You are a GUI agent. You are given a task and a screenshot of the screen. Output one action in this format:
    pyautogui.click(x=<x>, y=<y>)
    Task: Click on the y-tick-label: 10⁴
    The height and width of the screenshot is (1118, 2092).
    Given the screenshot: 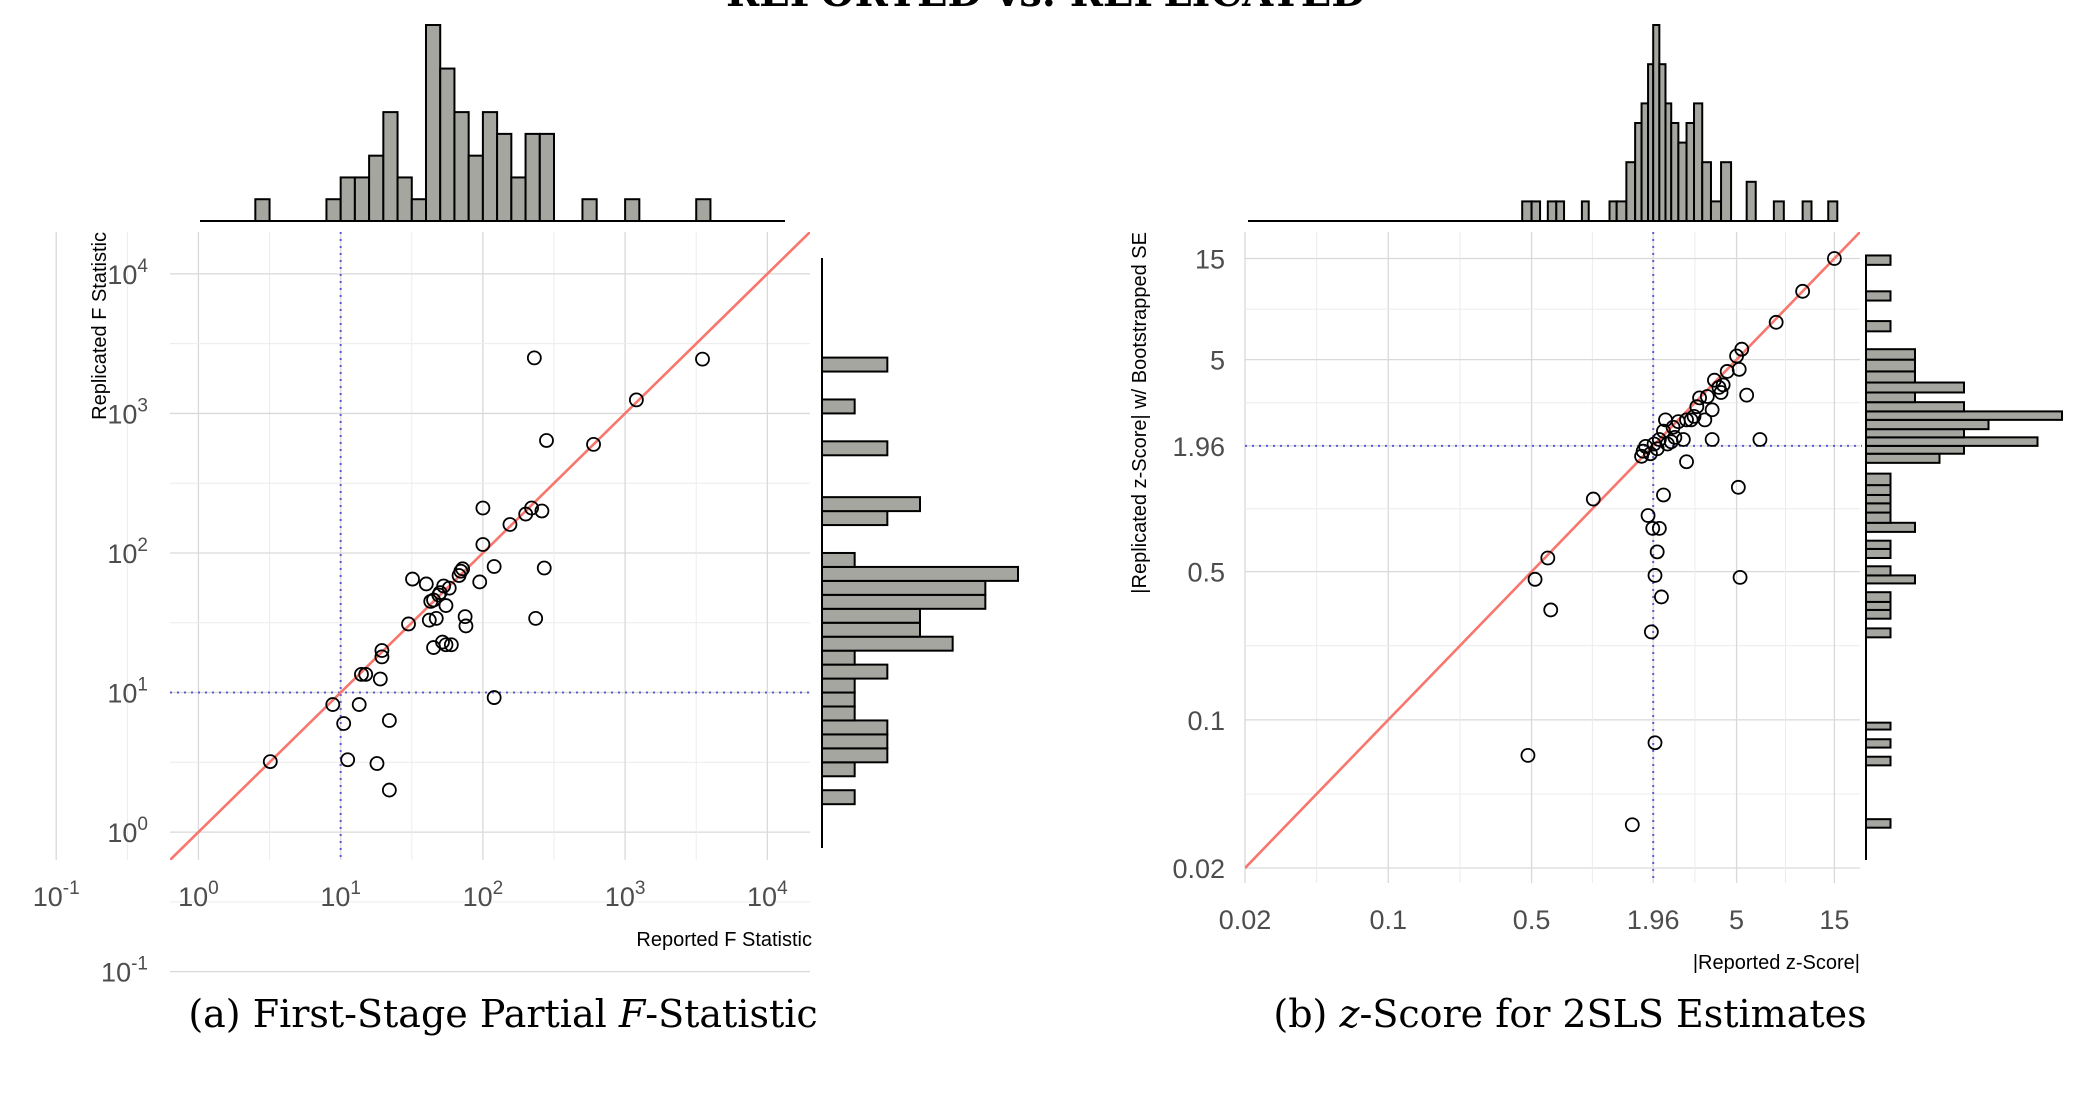 What is the action you would take?
    pyautogui.click(x=127, y=273)
    